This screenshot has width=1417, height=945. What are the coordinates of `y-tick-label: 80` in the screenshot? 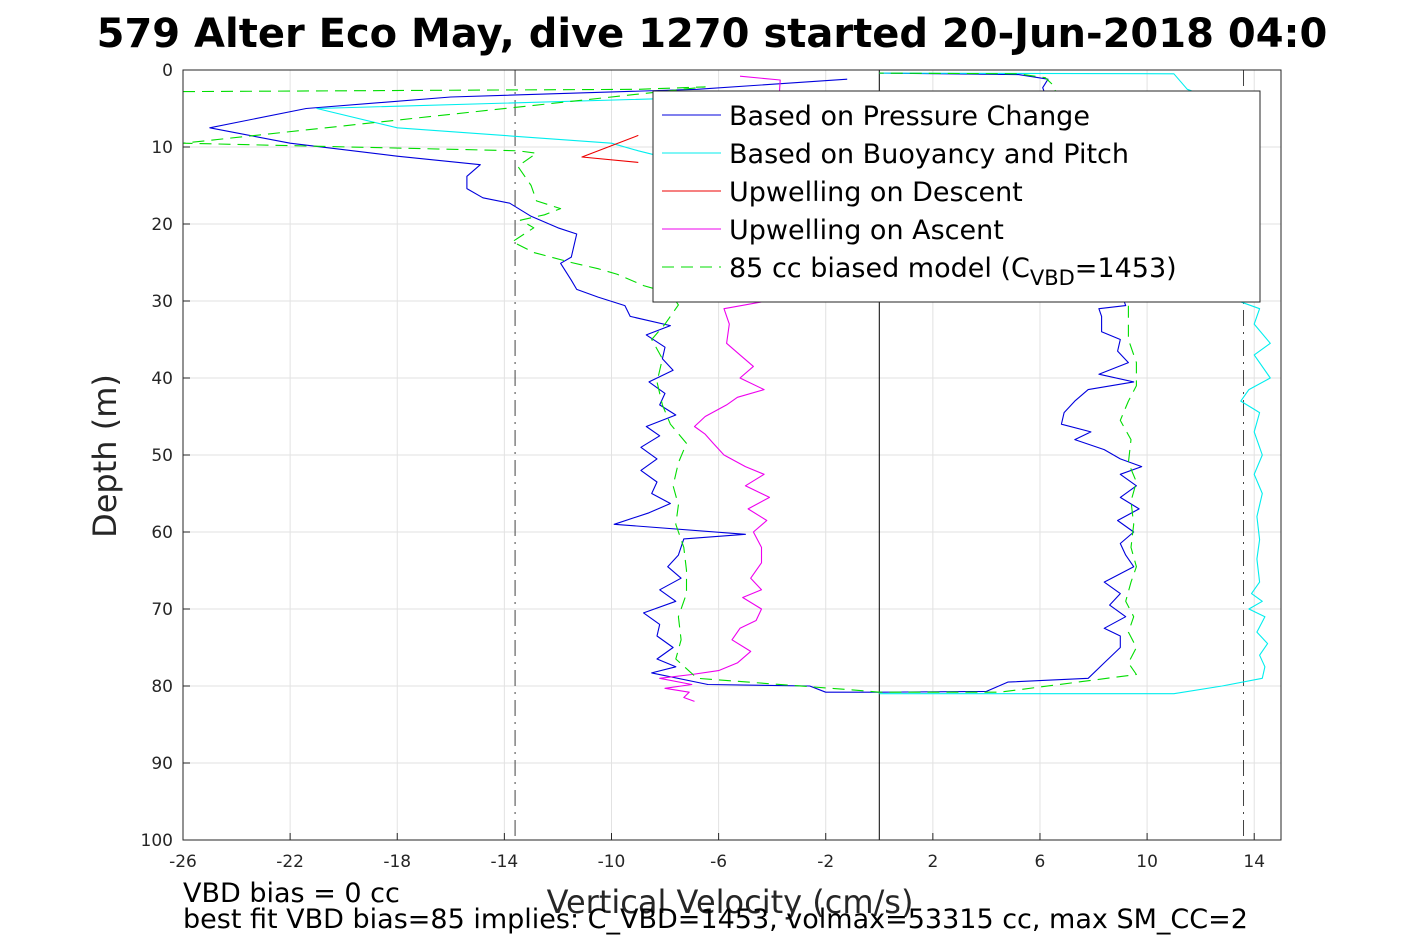 It's located at (162, 687).